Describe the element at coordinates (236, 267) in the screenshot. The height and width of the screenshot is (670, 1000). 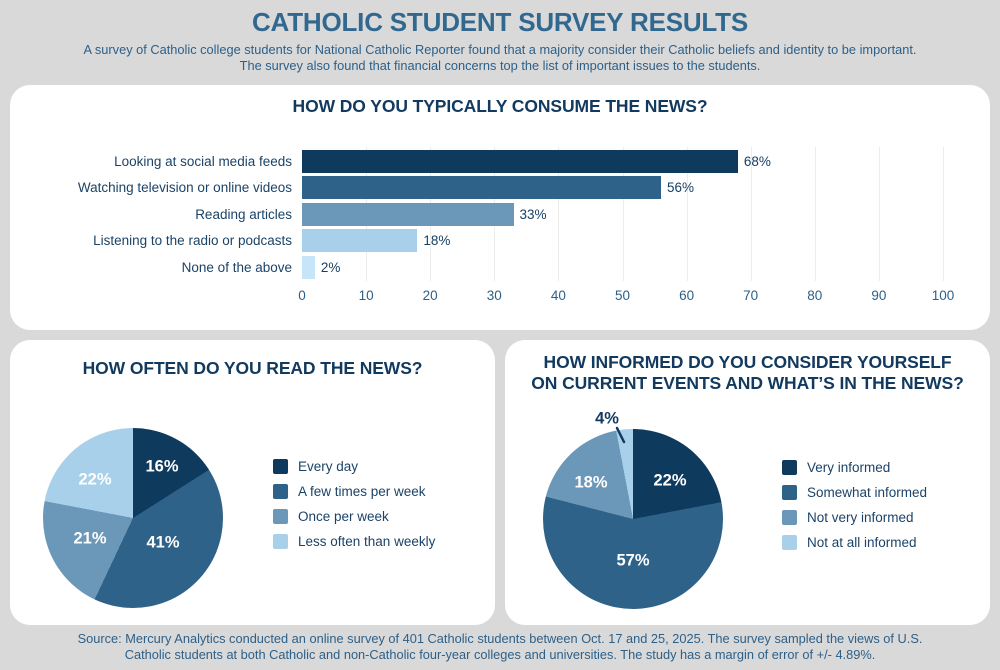
I see `bar-category-label: None of the above` at that location.